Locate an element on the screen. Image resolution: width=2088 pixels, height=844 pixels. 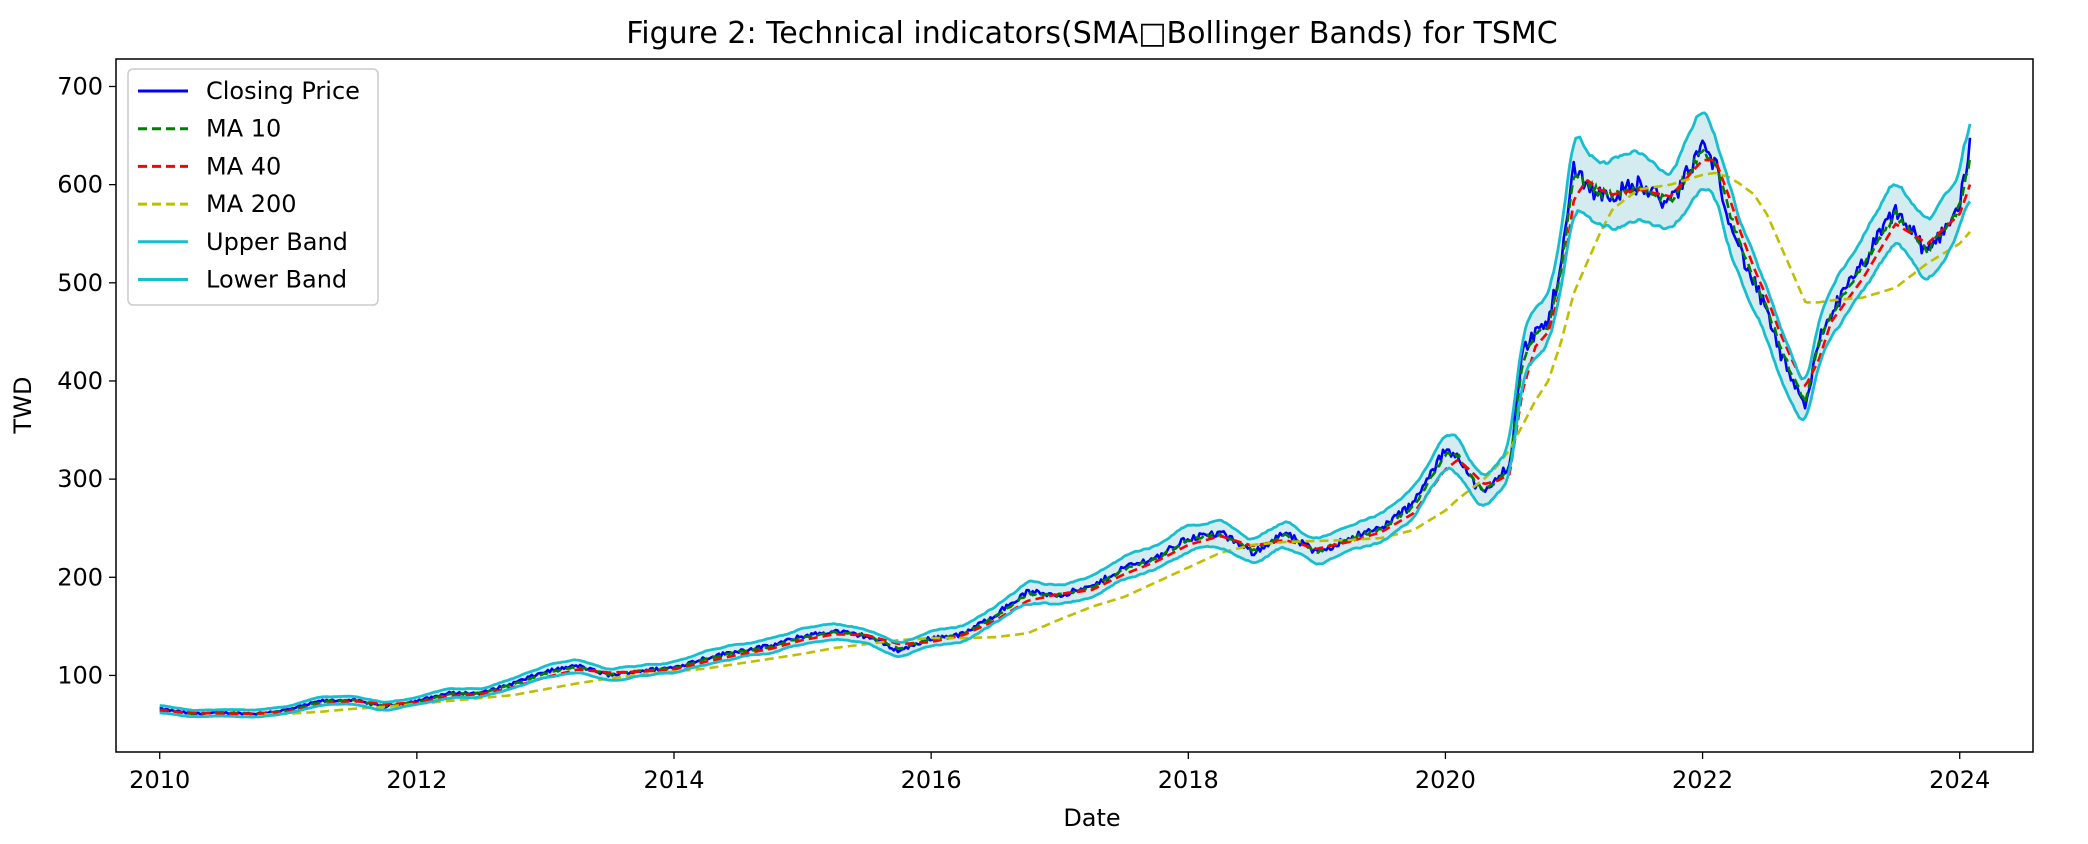
legend-label: MA 40 is located at coordinates (243, 166).